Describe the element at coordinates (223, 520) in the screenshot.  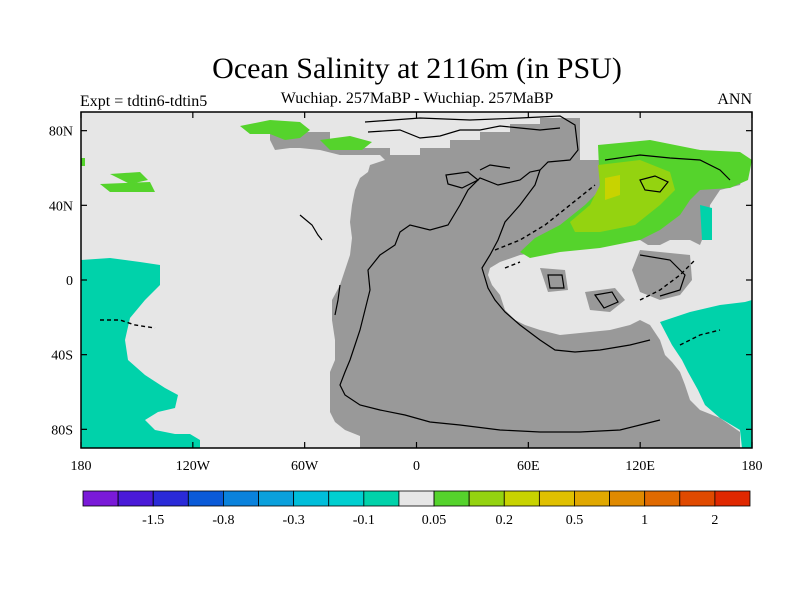
I see `colorbar-label: -0.8` at that location.